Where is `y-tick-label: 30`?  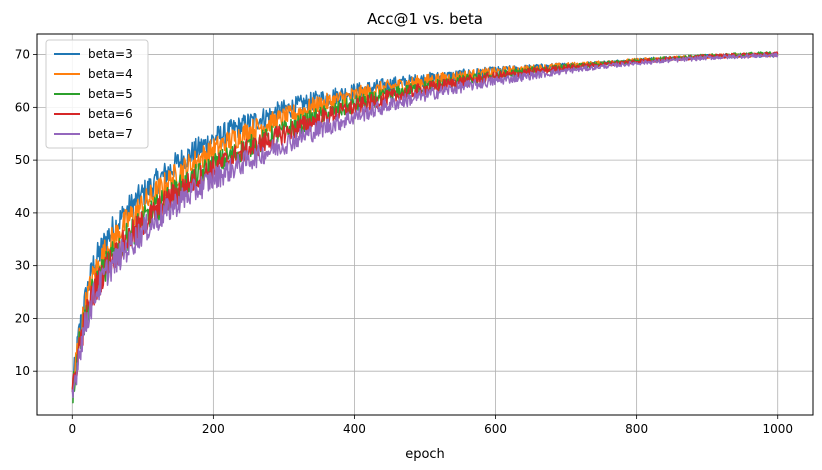 y-tick-label: 30 is located at coordinates (22, 266).